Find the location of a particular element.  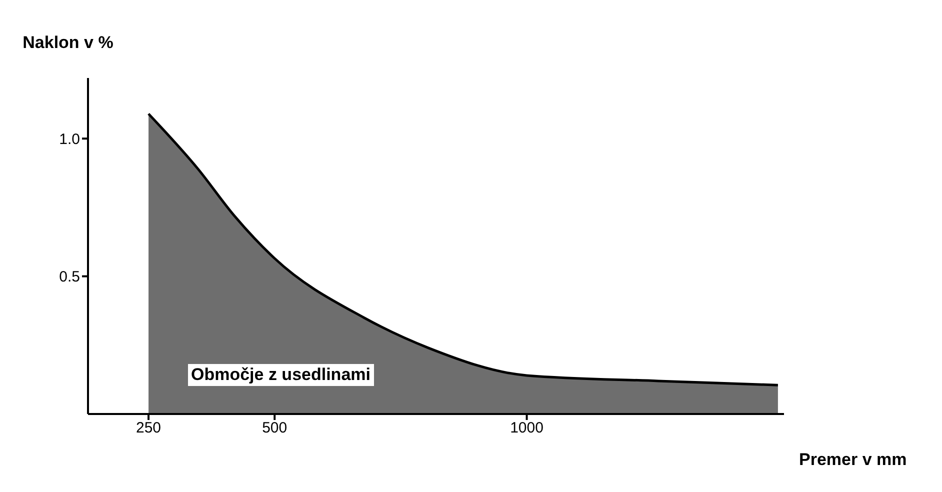

x-axis-title: Premer v mm is located at coordinates (853, 460).